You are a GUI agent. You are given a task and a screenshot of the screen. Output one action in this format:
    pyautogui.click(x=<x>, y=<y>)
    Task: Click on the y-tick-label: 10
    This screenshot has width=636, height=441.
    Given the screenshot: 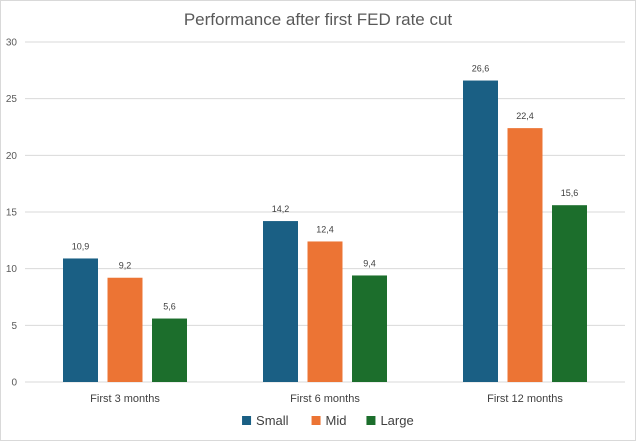 What is the action you would take?
    pyautogui.click(x=12, y=269)
    